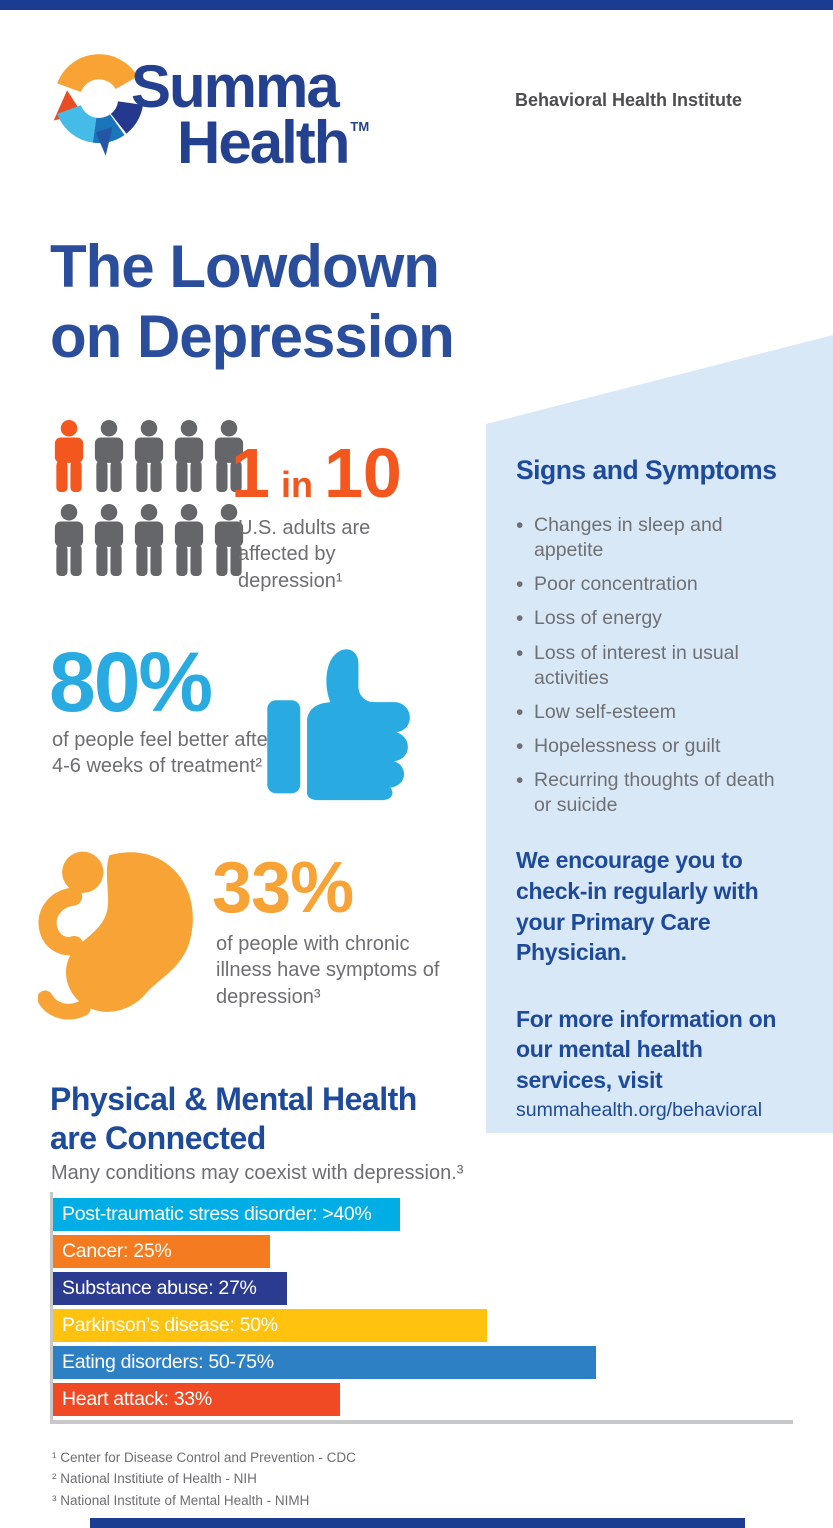 The height and width of the screenshot is (1528, 833). I want to click on page-title: The Lowdown on Depression, so click(252, 301).